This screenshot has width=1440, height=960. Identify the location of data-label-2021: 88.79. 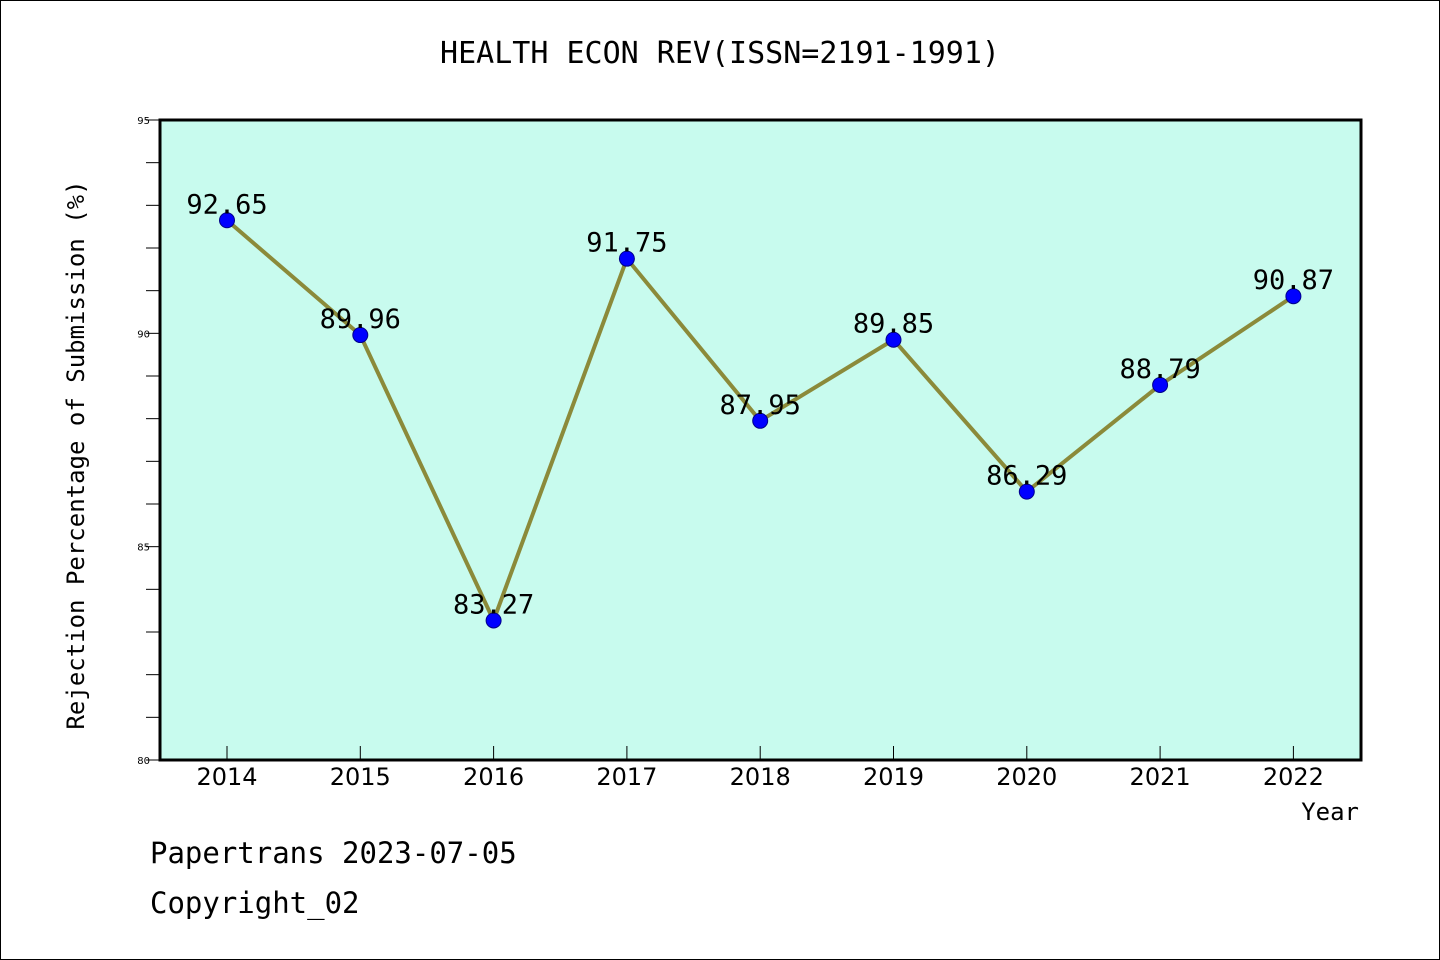
(1159, 369).